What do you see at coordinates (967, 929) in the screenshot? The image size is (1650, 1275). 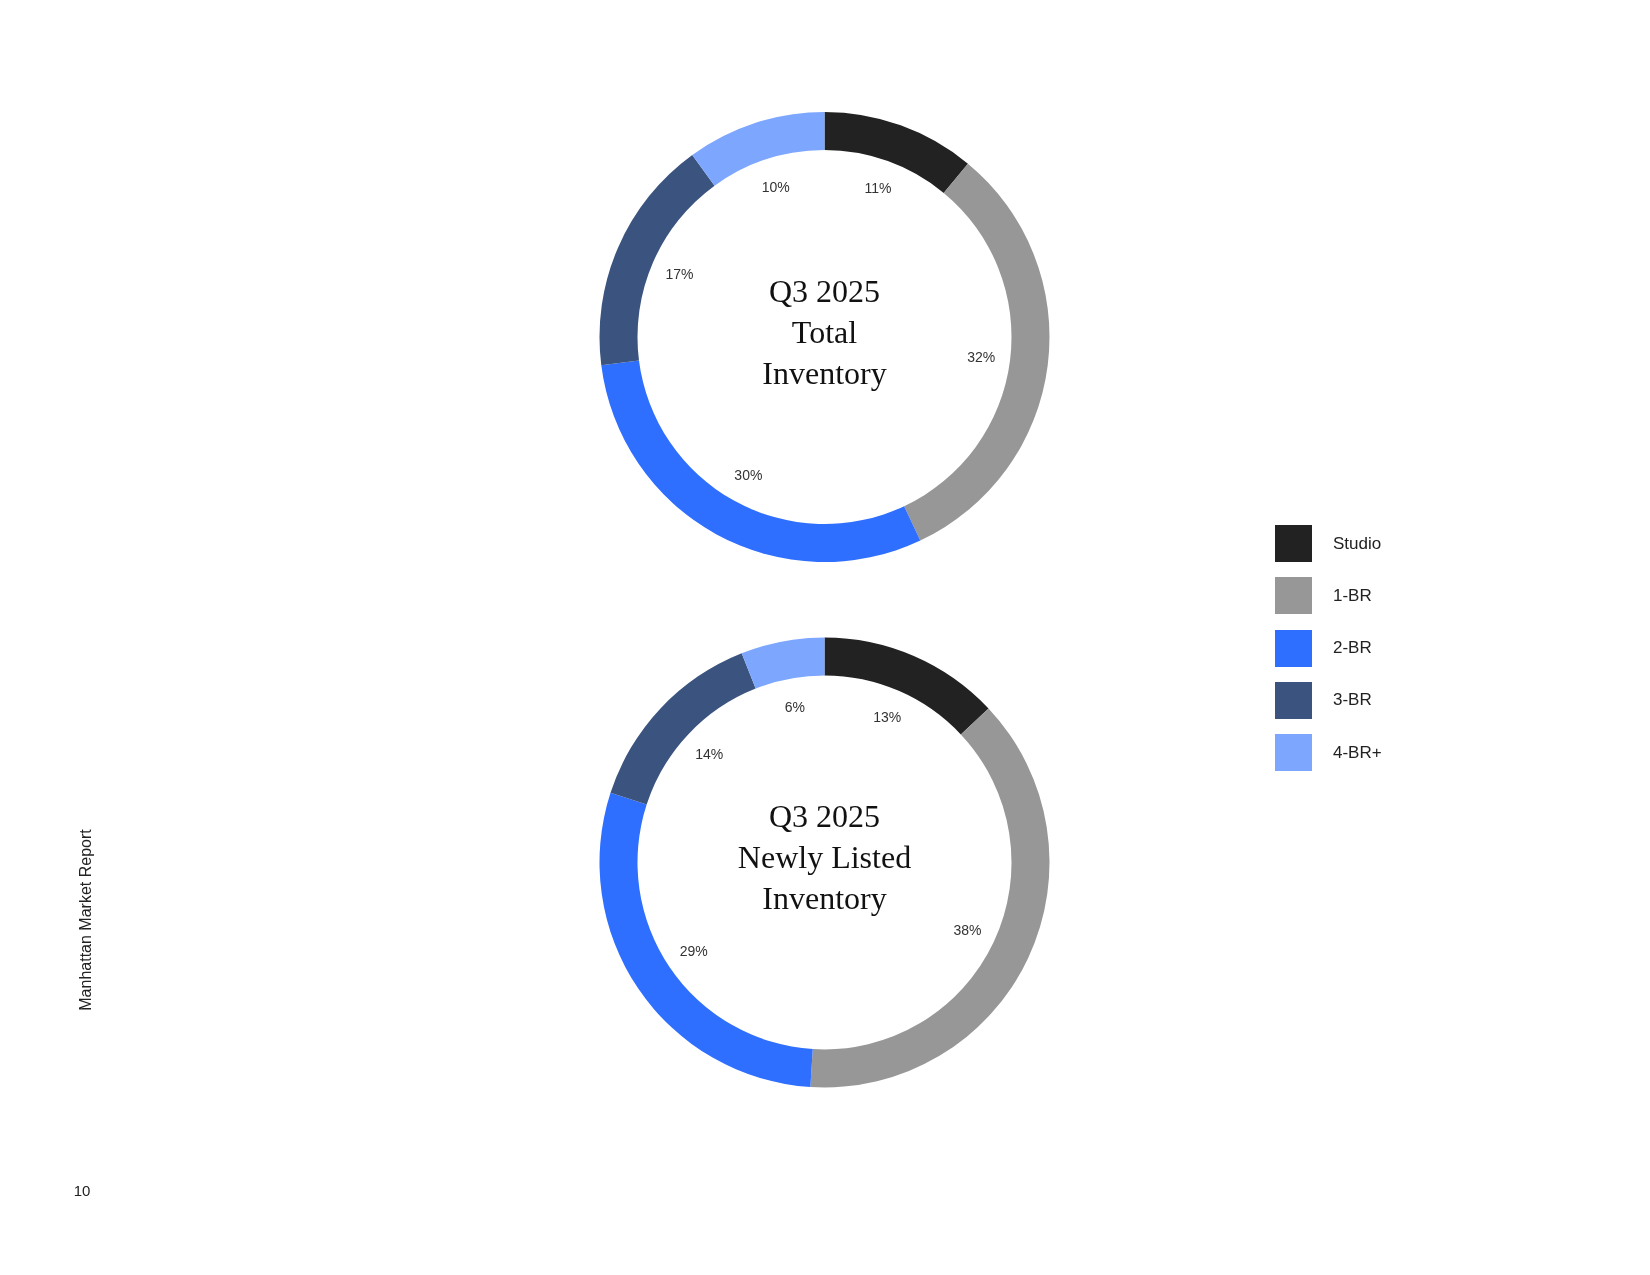 I see `data-label: 38%` at bounding box center [967, 929].